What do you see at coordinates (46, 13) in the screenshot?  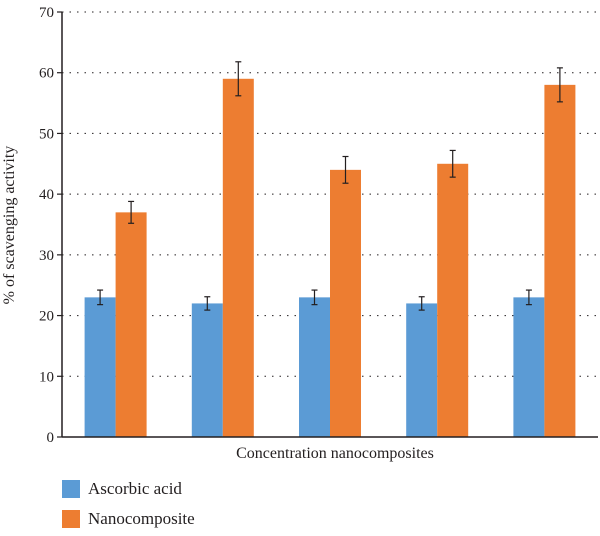 I see `y-tick-label: 70` at bounding box center [46, 13].